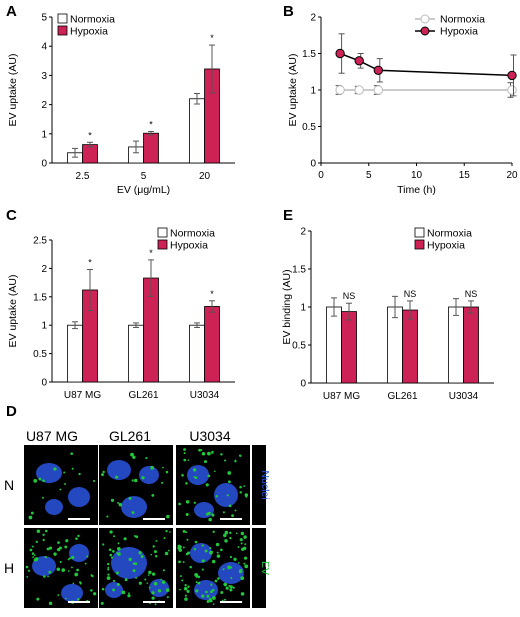 The image size is (520, 617). I want to click on channel-label-ev: EV, so click(265, 568).